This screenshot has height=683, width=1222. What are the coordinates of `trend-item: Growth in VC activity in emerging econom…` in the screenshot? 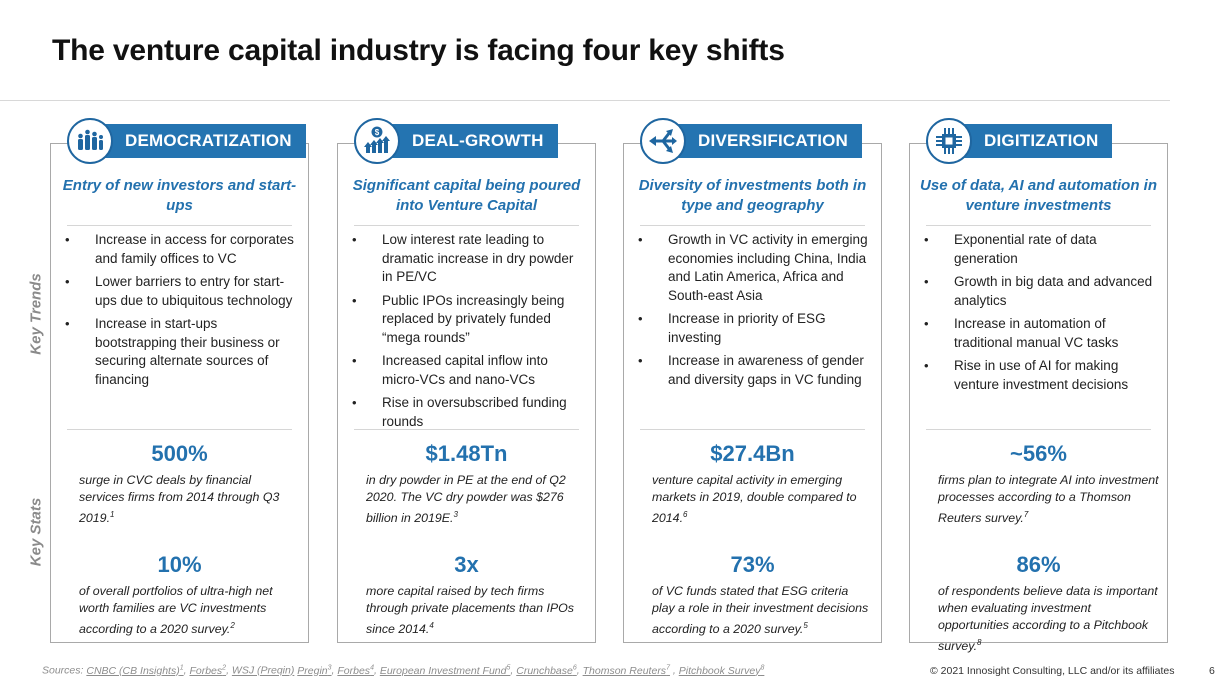 It's located at (754, 268).